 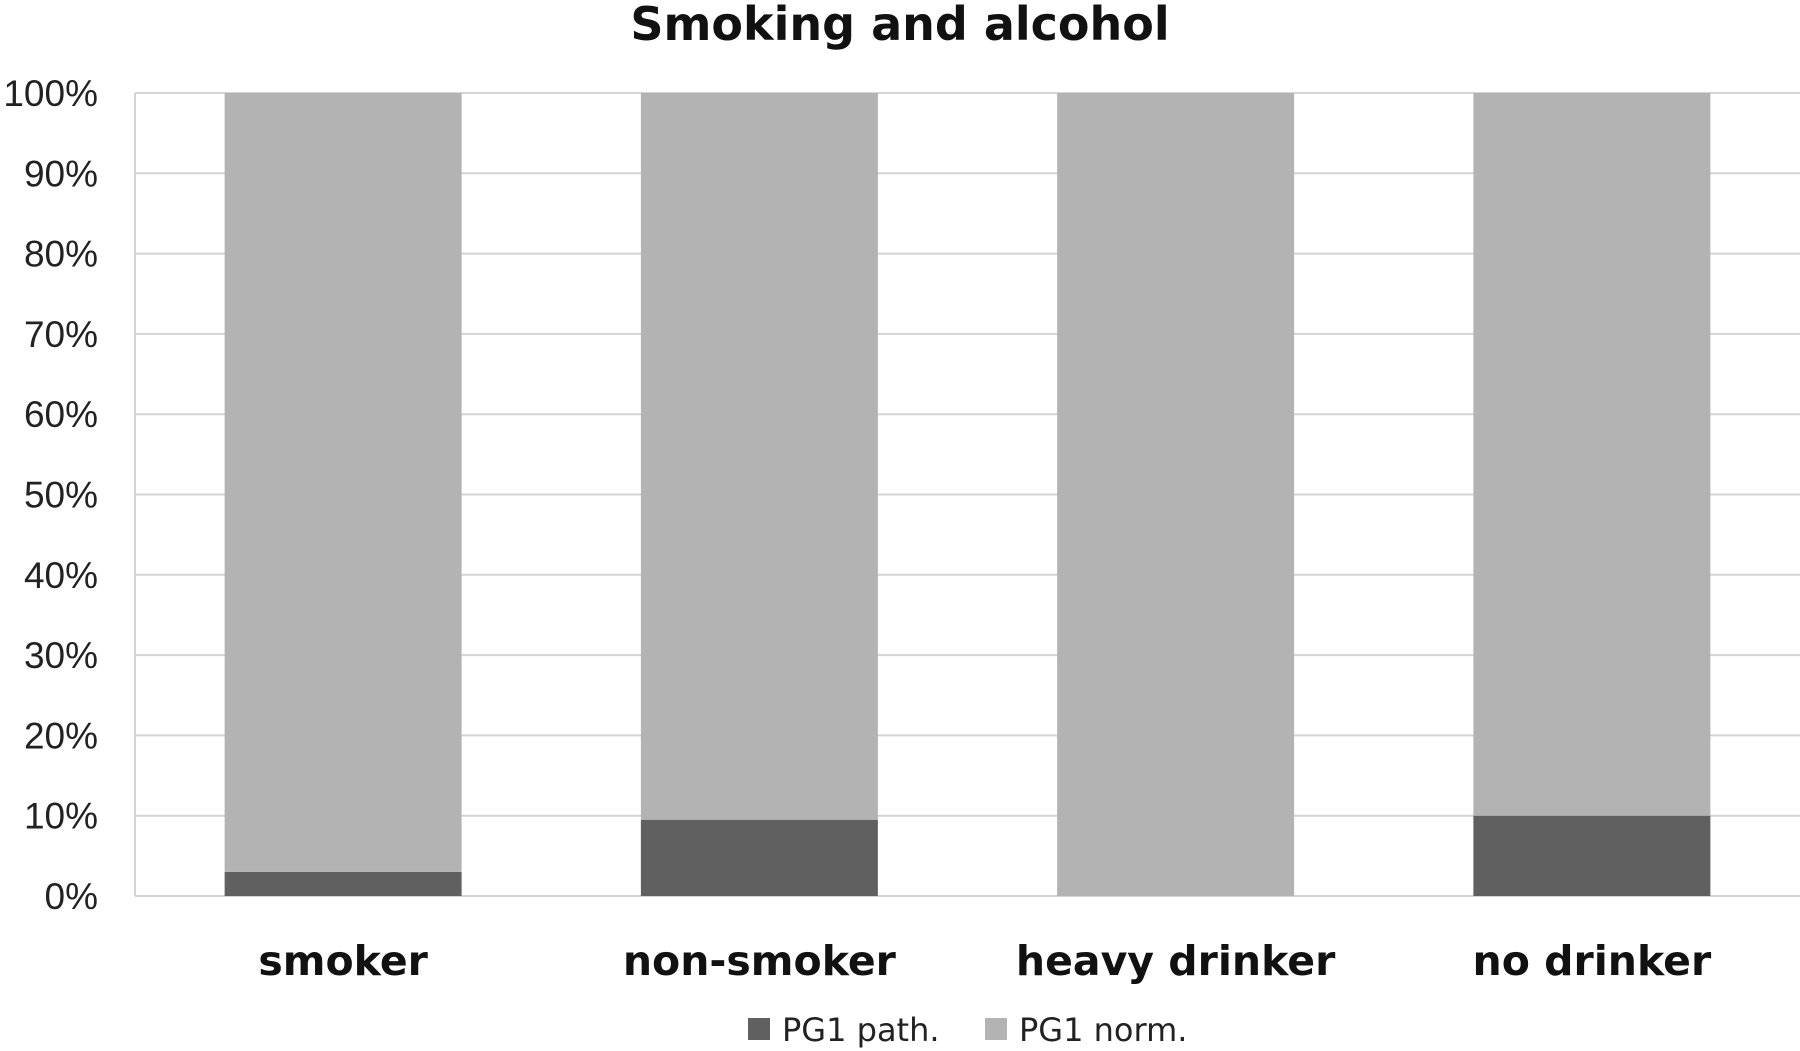 I want to click on legend-label: PG1 path., so click(x=861, y=1030).